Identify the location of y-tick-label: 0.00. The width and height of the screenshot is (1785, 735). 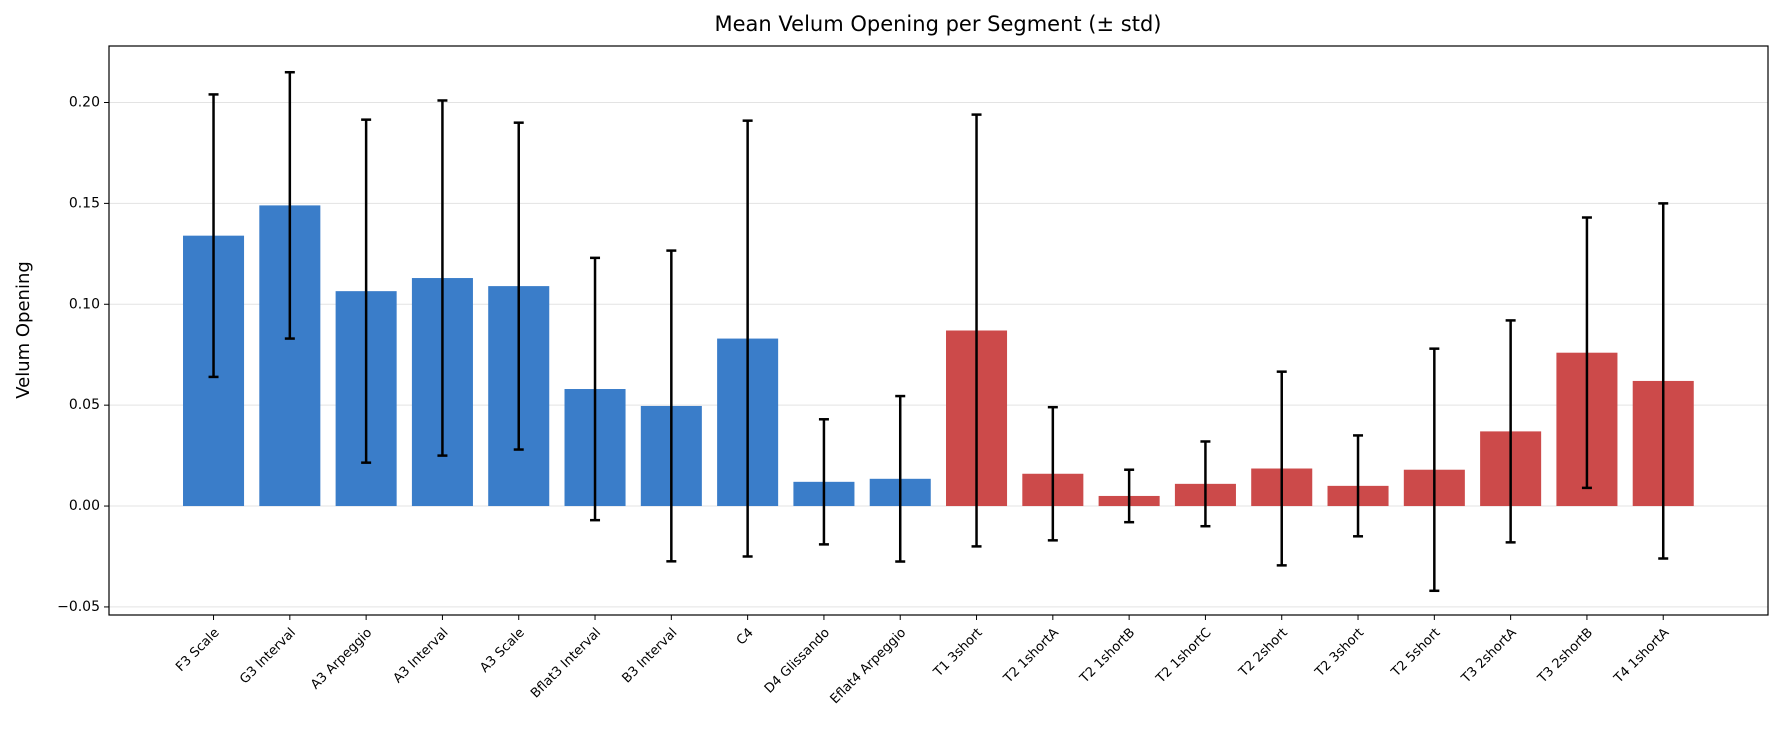
(84, 506).